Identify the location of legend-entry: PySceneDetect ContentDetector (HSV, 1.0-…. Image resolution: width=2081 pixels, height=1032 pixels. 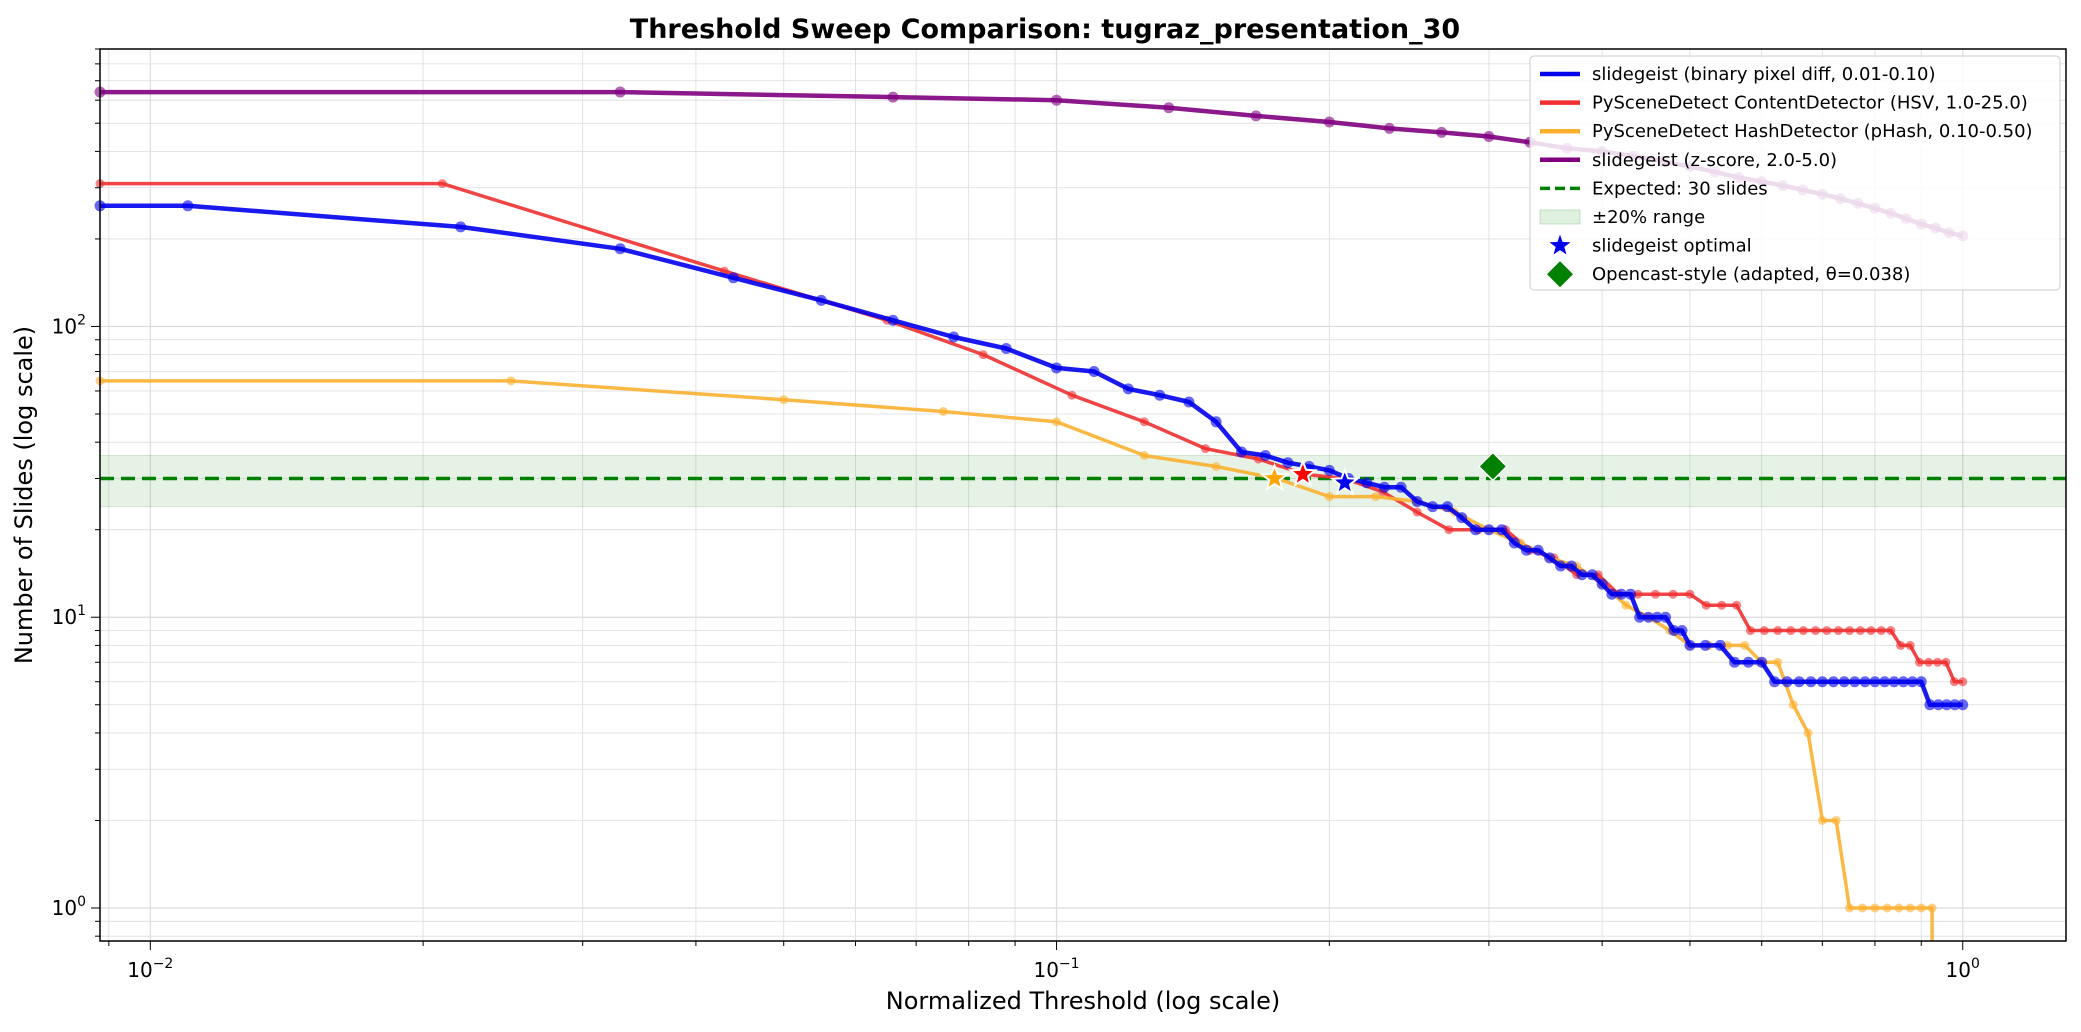
(1784, 103).